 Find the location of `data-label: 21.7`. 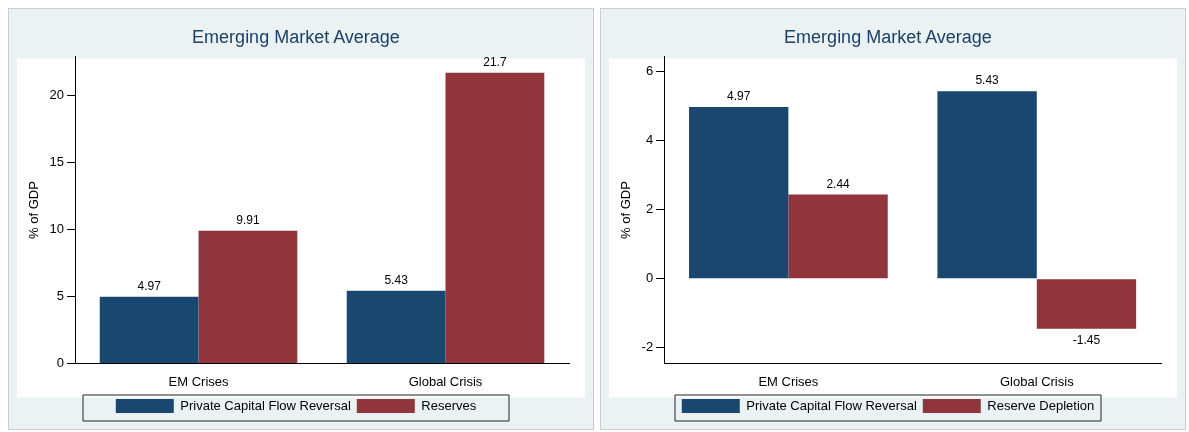

data-label: 21.7 is located at coordinates (495, 61).